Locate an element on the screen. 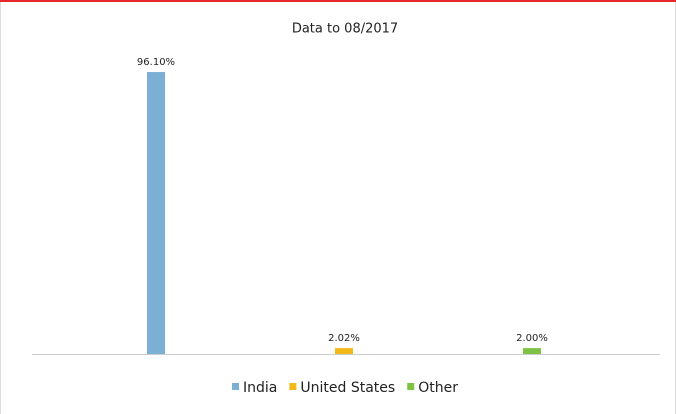 Image resolution: width=676 pixels, height=414 pixels. legend-label: Other is located at coordinates (438, 388).